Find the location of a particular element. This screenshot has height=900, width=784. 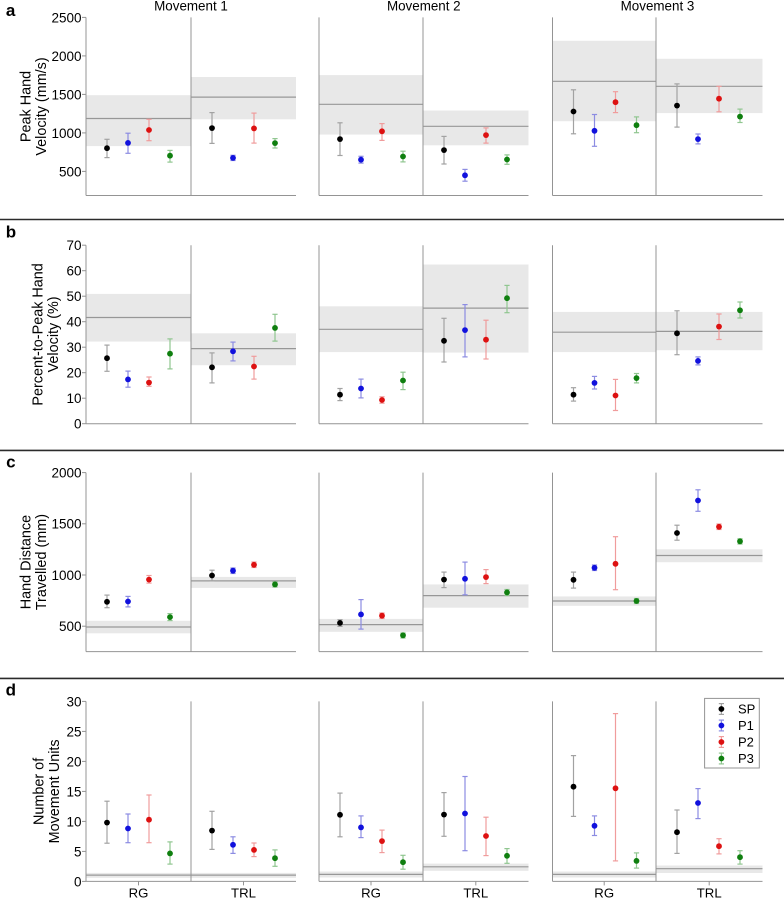

svg-text: P2 is located at coordinates (746, 742).